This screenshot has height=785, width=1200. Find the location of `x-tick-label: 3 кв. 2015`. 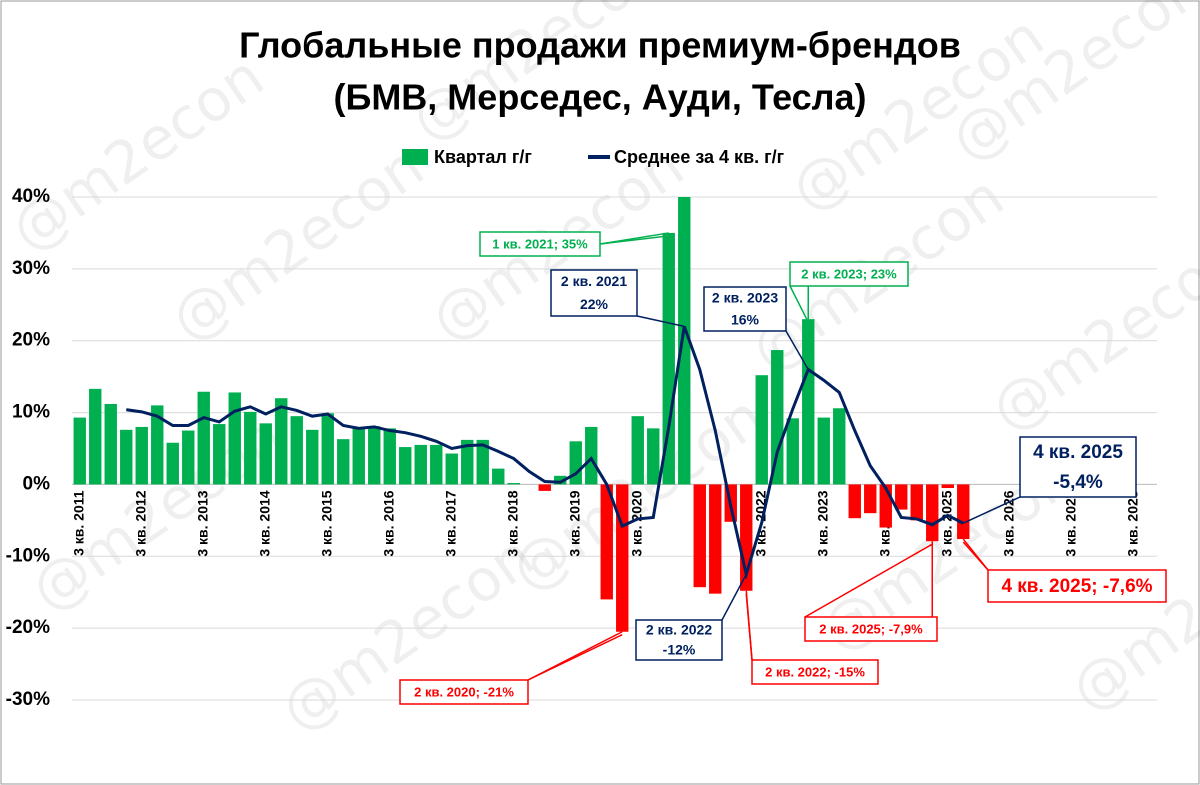

x-tick-label: 3 кв. 2015 is located at coordinates (326, 523).